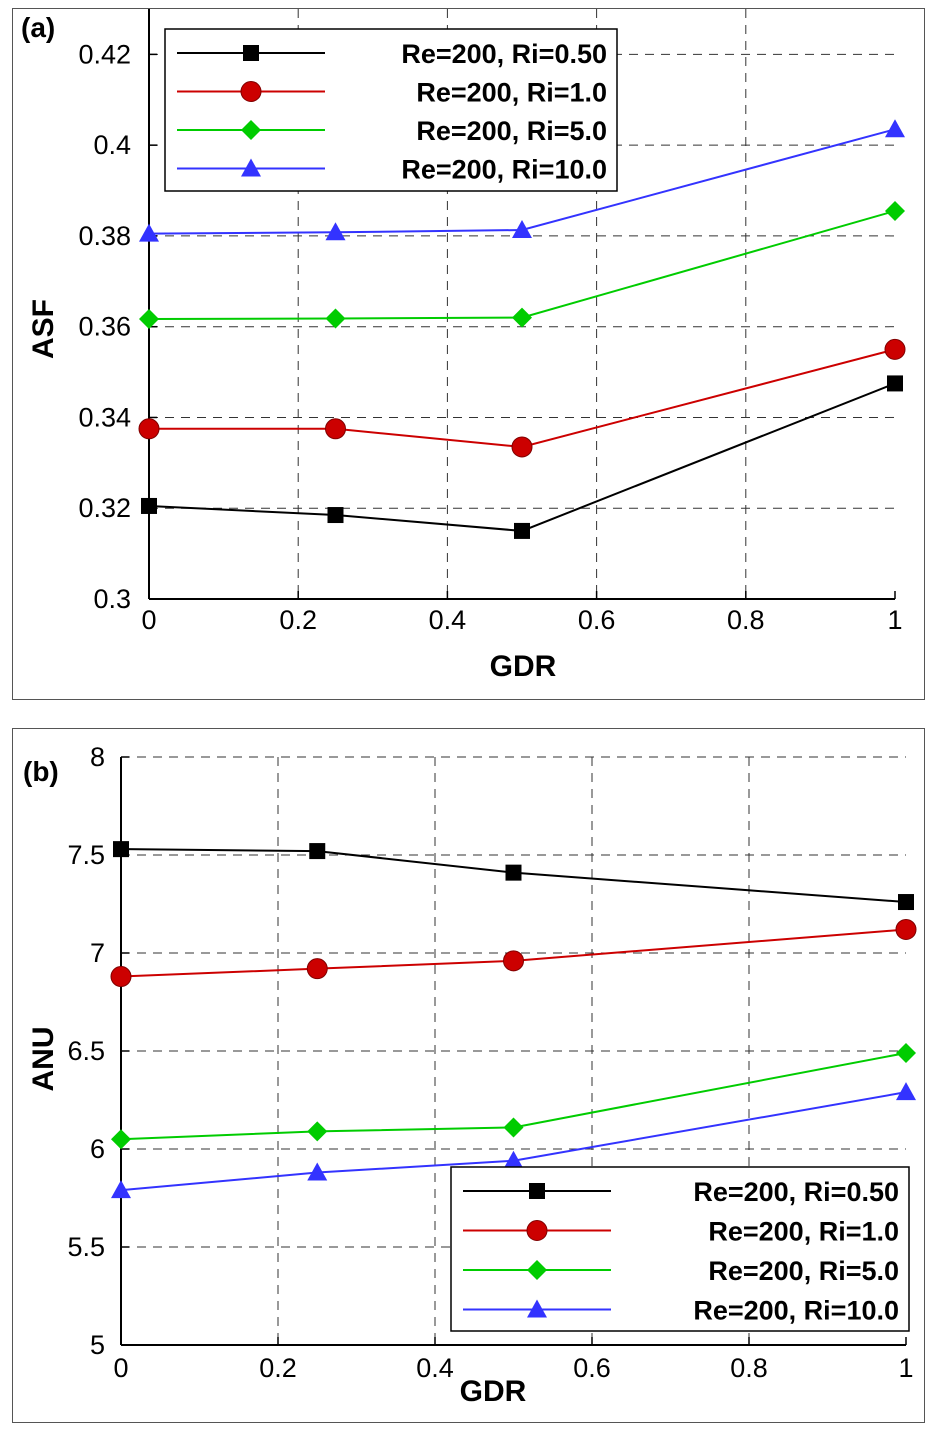  I want to click on chart-a-y-tick-label: 0.4, so click(112, 145).